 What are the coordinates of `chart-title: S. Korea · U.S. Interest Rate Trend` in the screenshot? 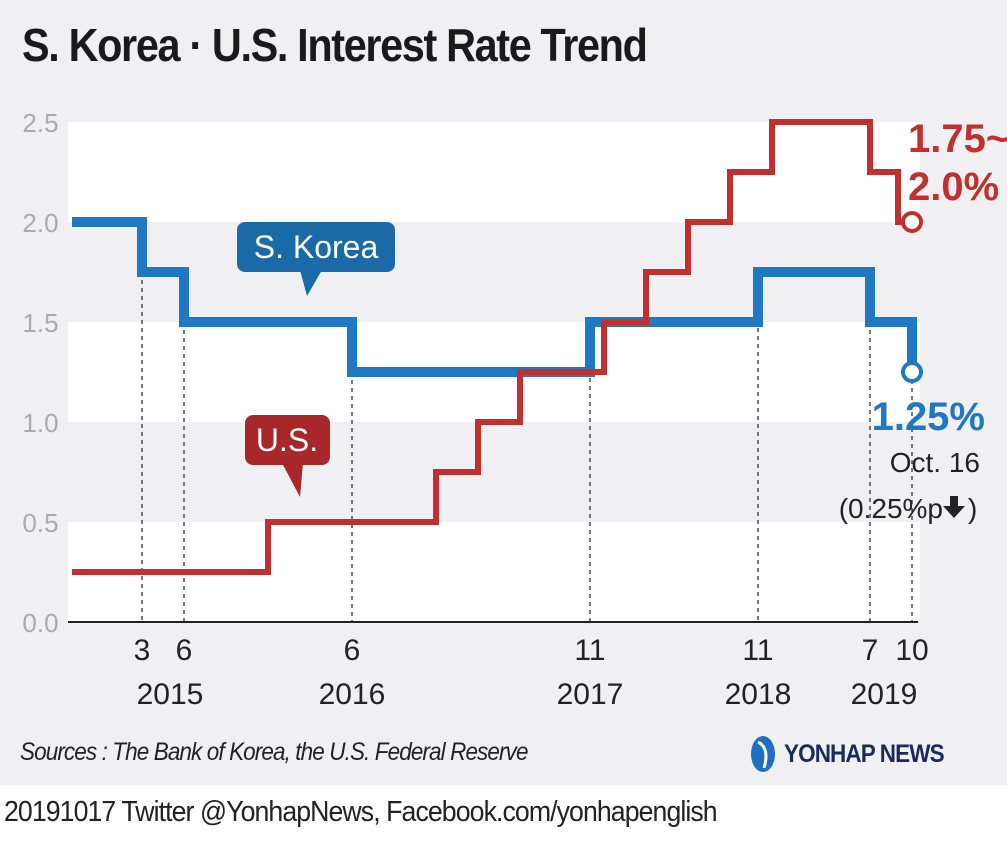 It's located at (335, 45).